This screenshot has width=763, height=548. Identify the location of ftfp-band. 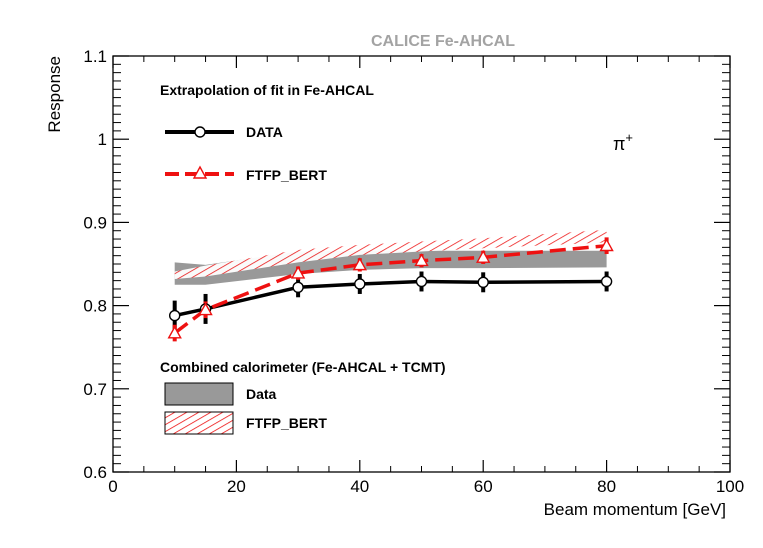
(390, 254).